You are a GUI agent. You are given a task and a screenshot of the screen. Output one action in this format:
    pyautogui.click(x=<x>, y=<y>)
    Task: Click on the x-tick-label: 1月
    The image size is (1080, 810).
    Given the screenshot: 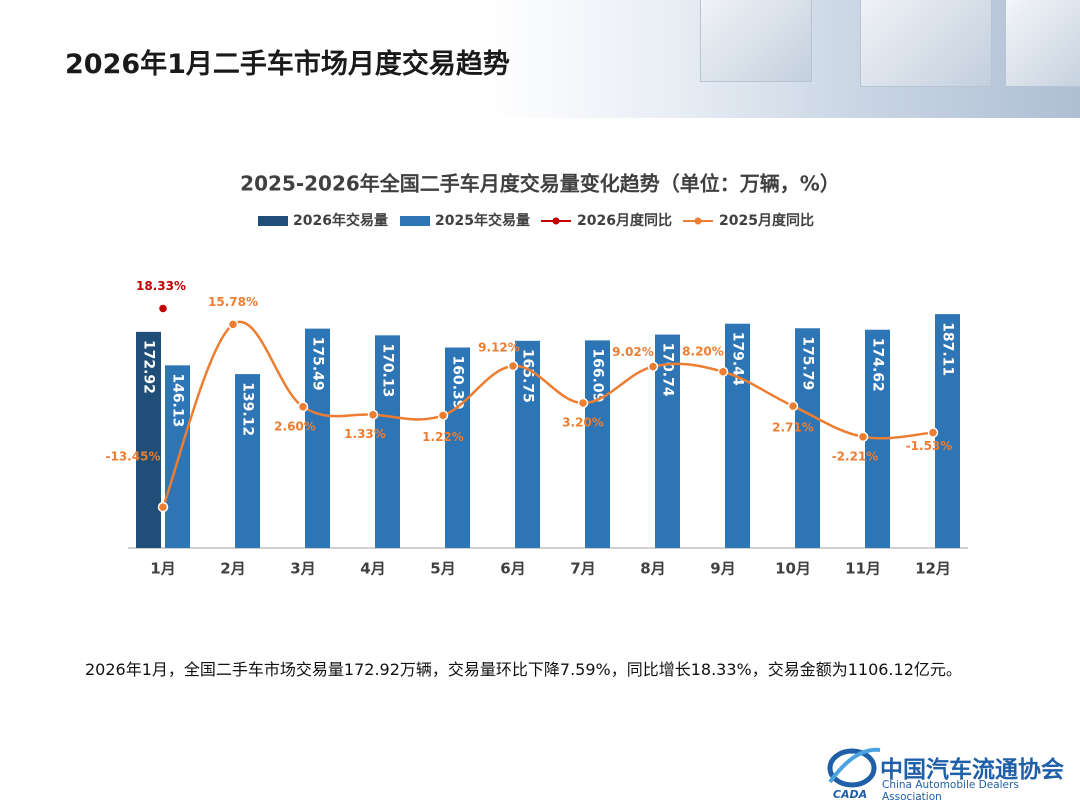 What is the action you would take?
    pyautogui.click(x=162, y=569)
    